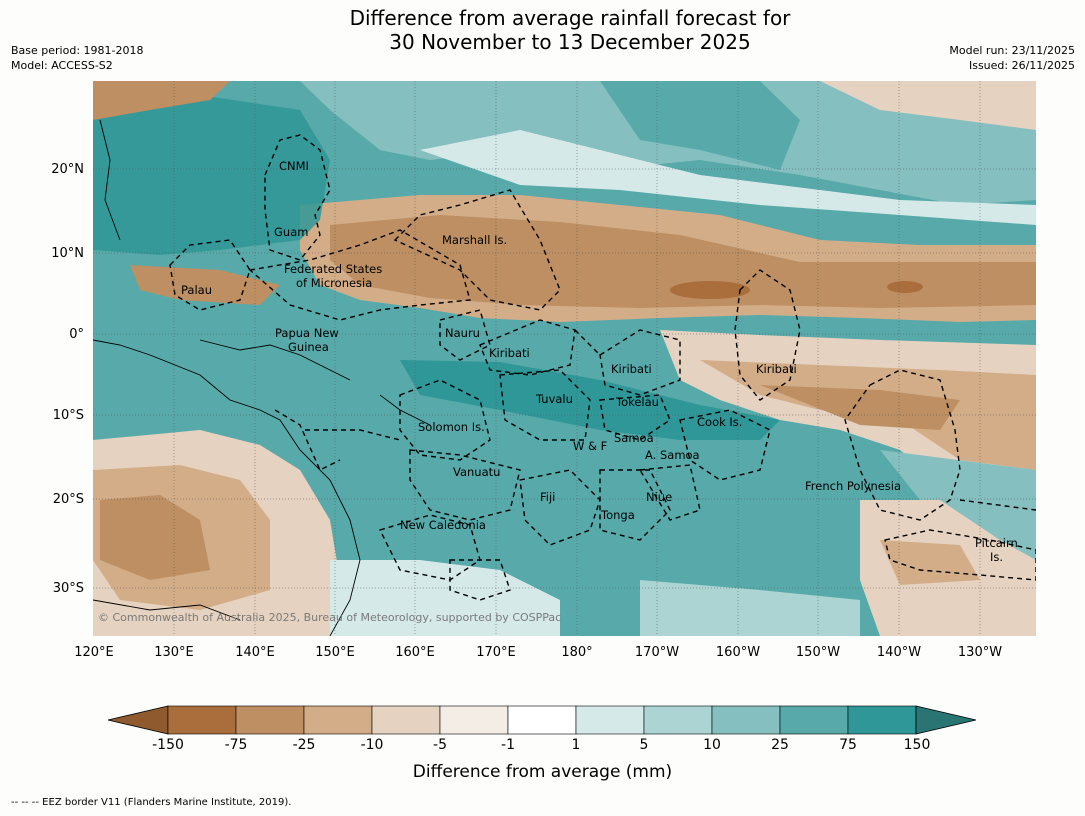  What do you see at coordinates (196, 290) in the screenshot?
I see `region-label: Palau` at bounding box center [196, 290].